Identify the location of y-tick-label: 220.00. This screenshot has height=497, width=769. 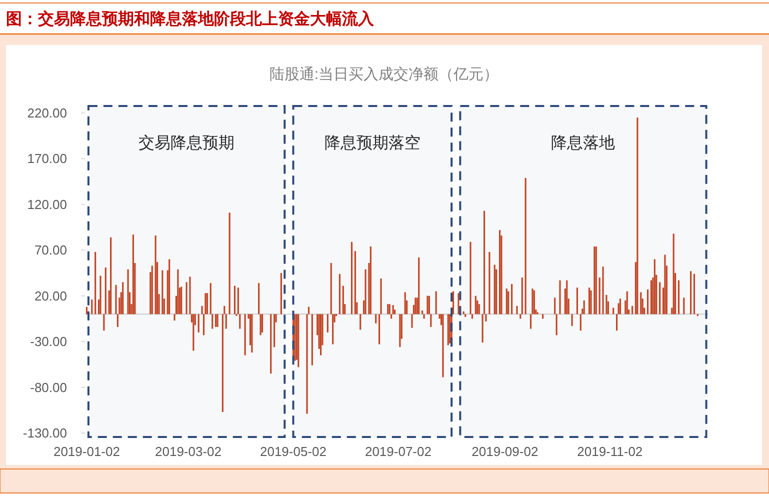
(47, 113).